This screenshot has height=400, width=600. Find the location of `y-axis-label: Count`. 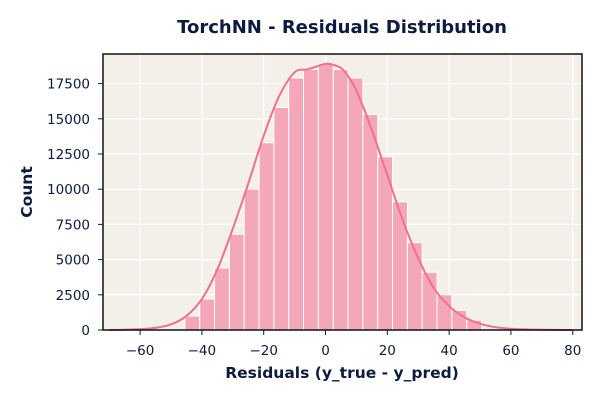

y-axis-label: Count is located at coordinates (27, 192).